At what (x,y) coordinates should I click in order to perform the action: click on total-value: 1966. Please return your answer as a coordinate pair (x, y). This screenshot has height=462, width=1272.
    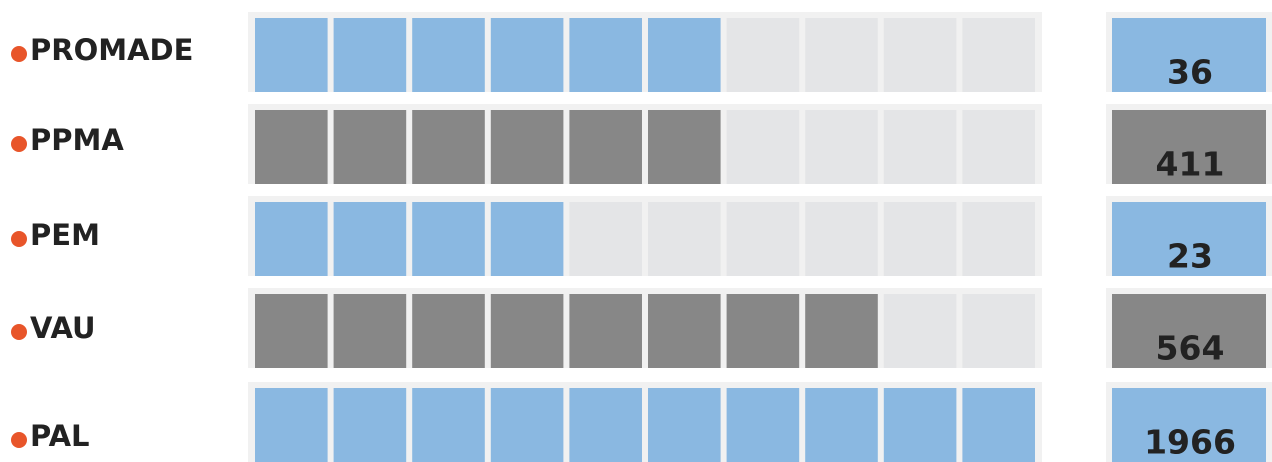
    Looking at the image, I should click on (1190, 442).